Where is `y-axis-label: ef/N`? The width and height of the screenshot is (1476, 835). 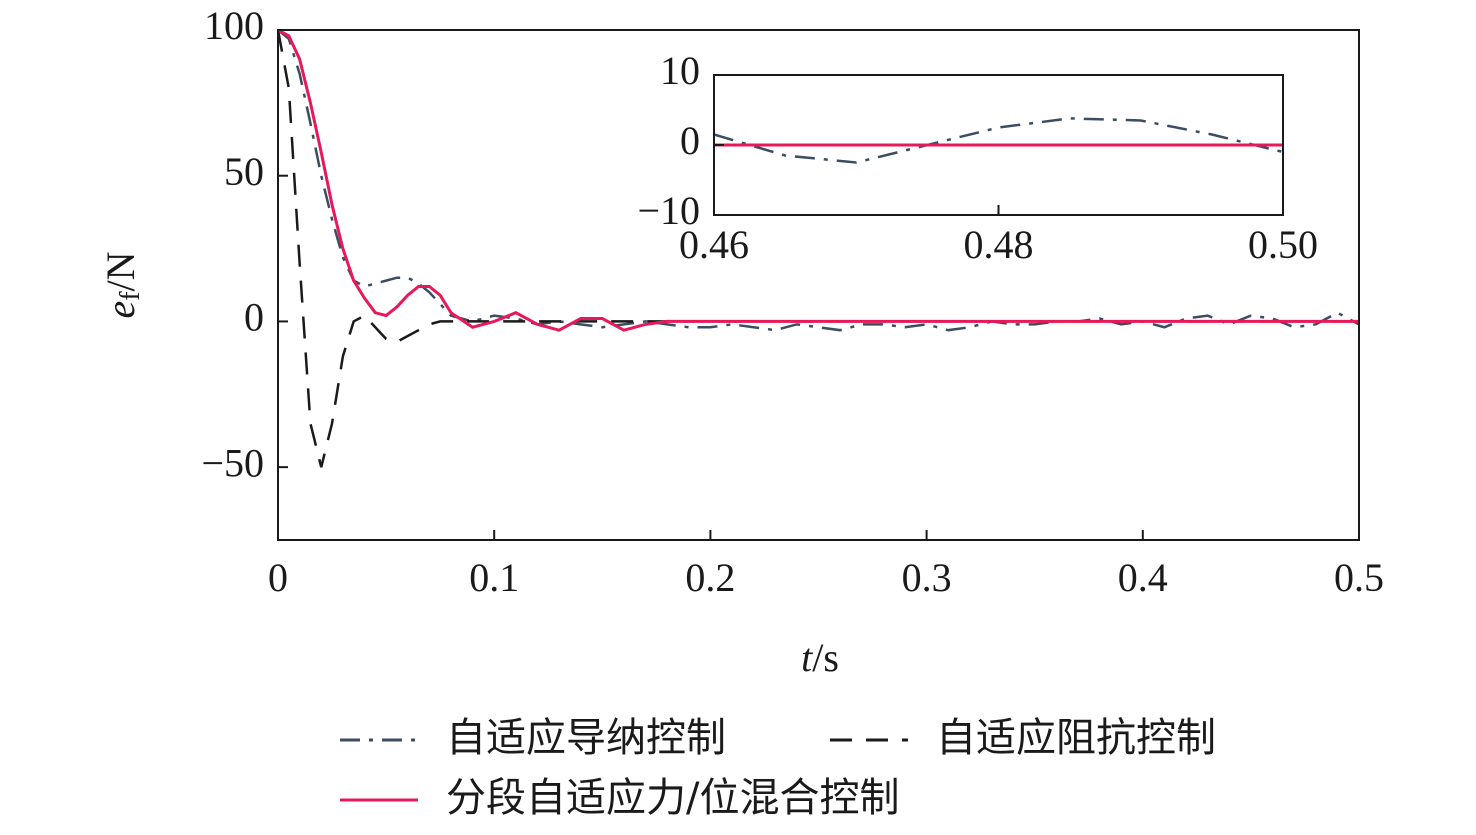 y-axis-label: ef/N is located at coordinates (122, 284).